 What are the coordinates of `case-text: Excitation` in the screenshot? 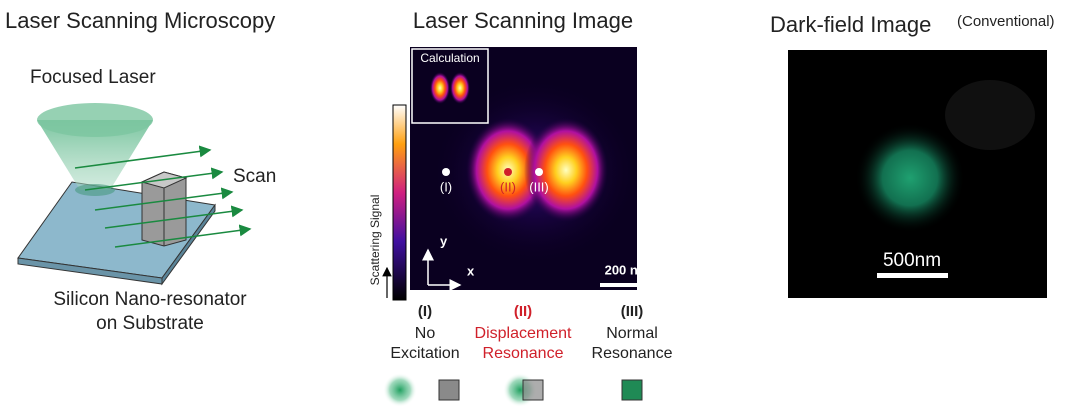 It's located at (424, 353).